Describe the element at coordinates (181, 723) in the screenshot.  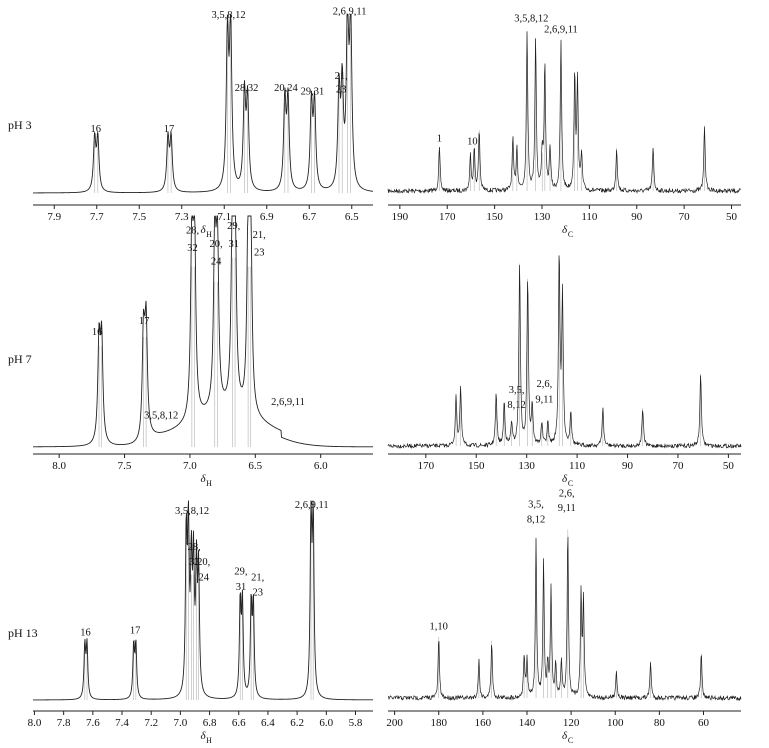
I see `h-ph13-tick-label-5: 7.0` at that location.